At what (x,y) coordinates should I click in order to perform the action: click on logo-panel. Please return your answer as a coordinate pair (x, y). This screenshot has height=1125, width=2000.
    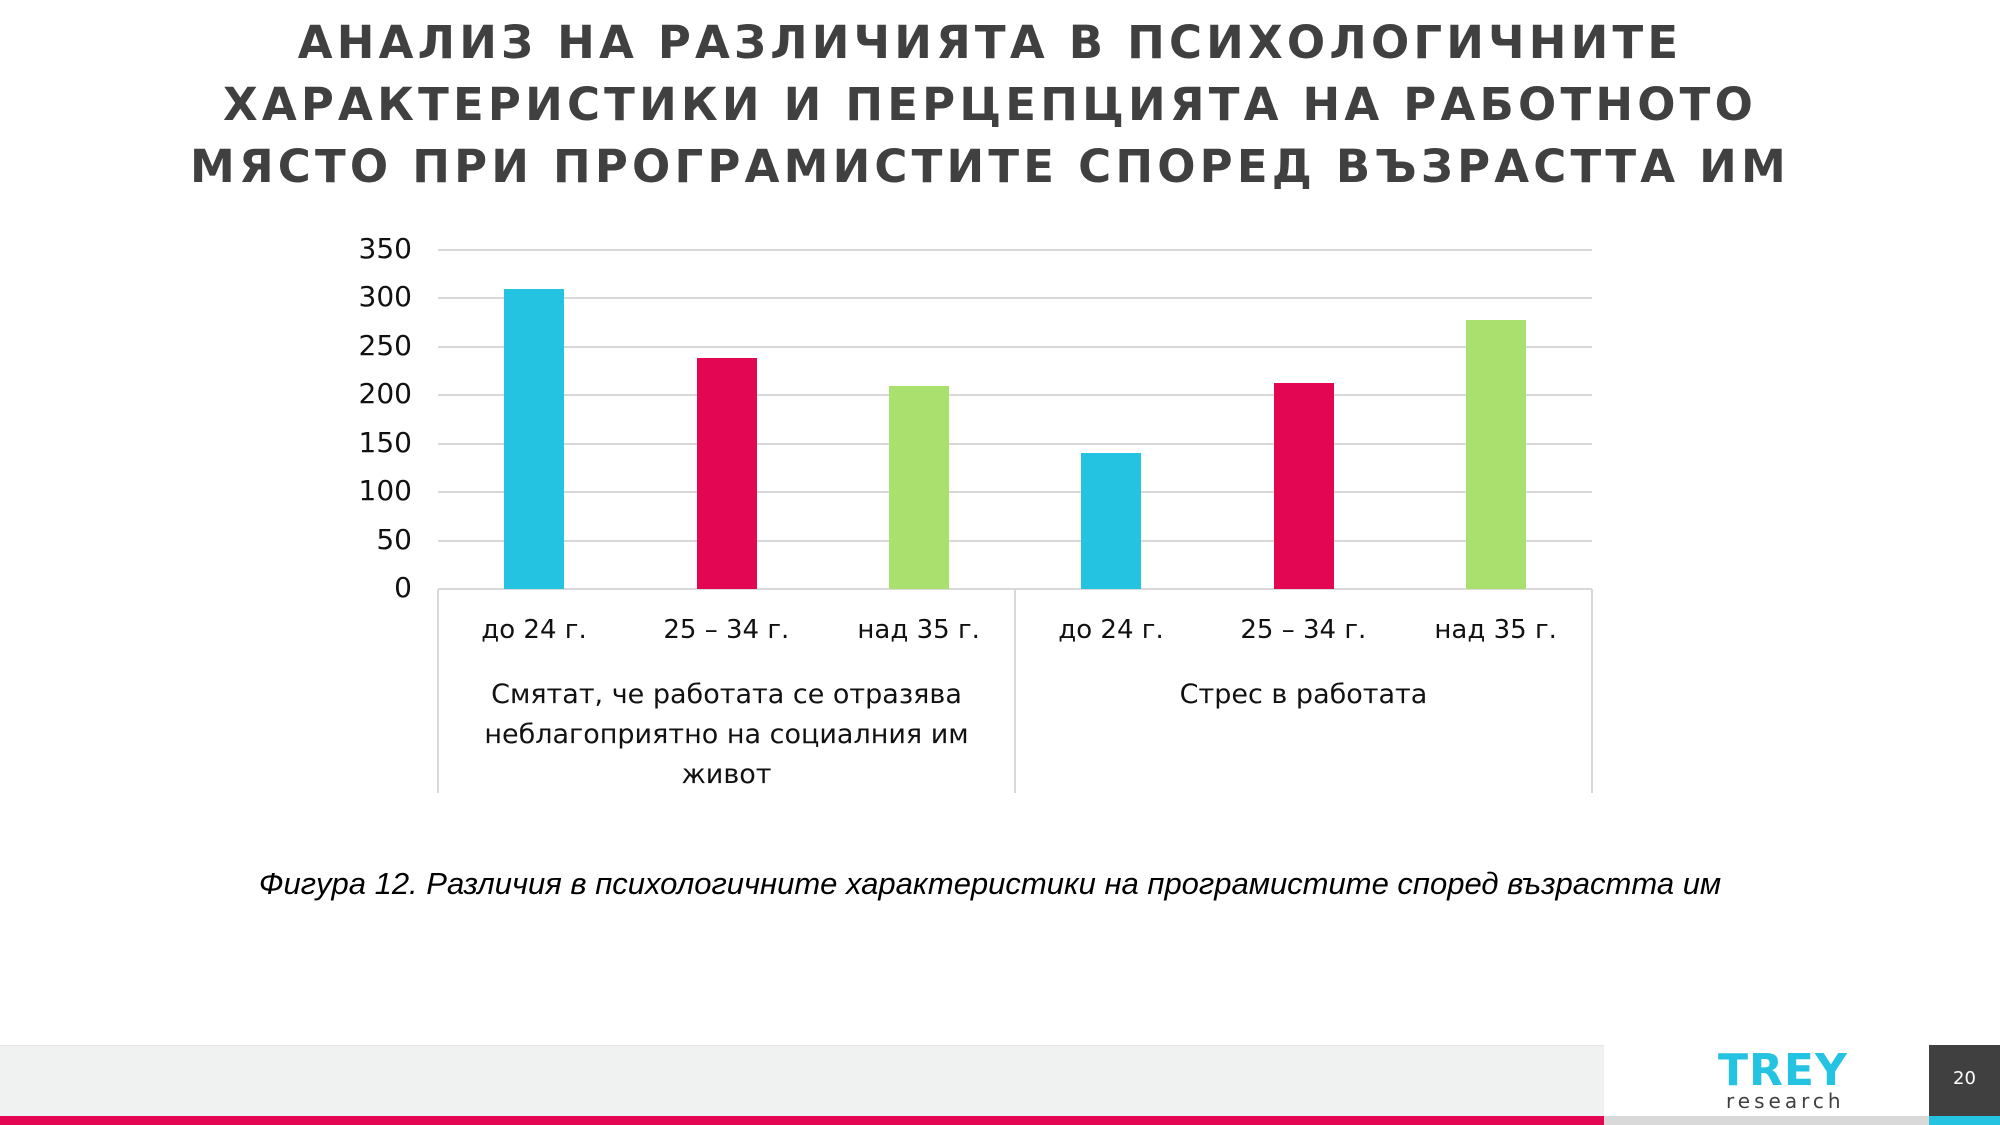
    Looking at the image, I should click on (1766, 1080).